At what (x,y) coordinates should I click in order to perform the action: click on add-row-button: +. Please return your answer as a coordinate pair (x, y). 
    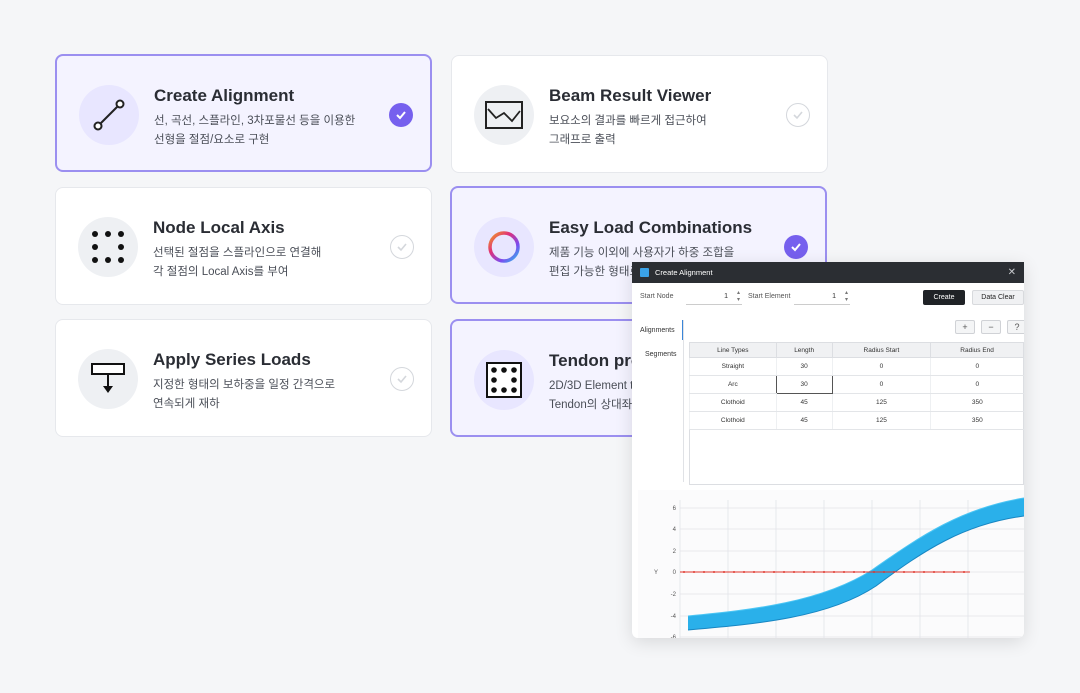
    Looking at the image, I should click on (965, 327).